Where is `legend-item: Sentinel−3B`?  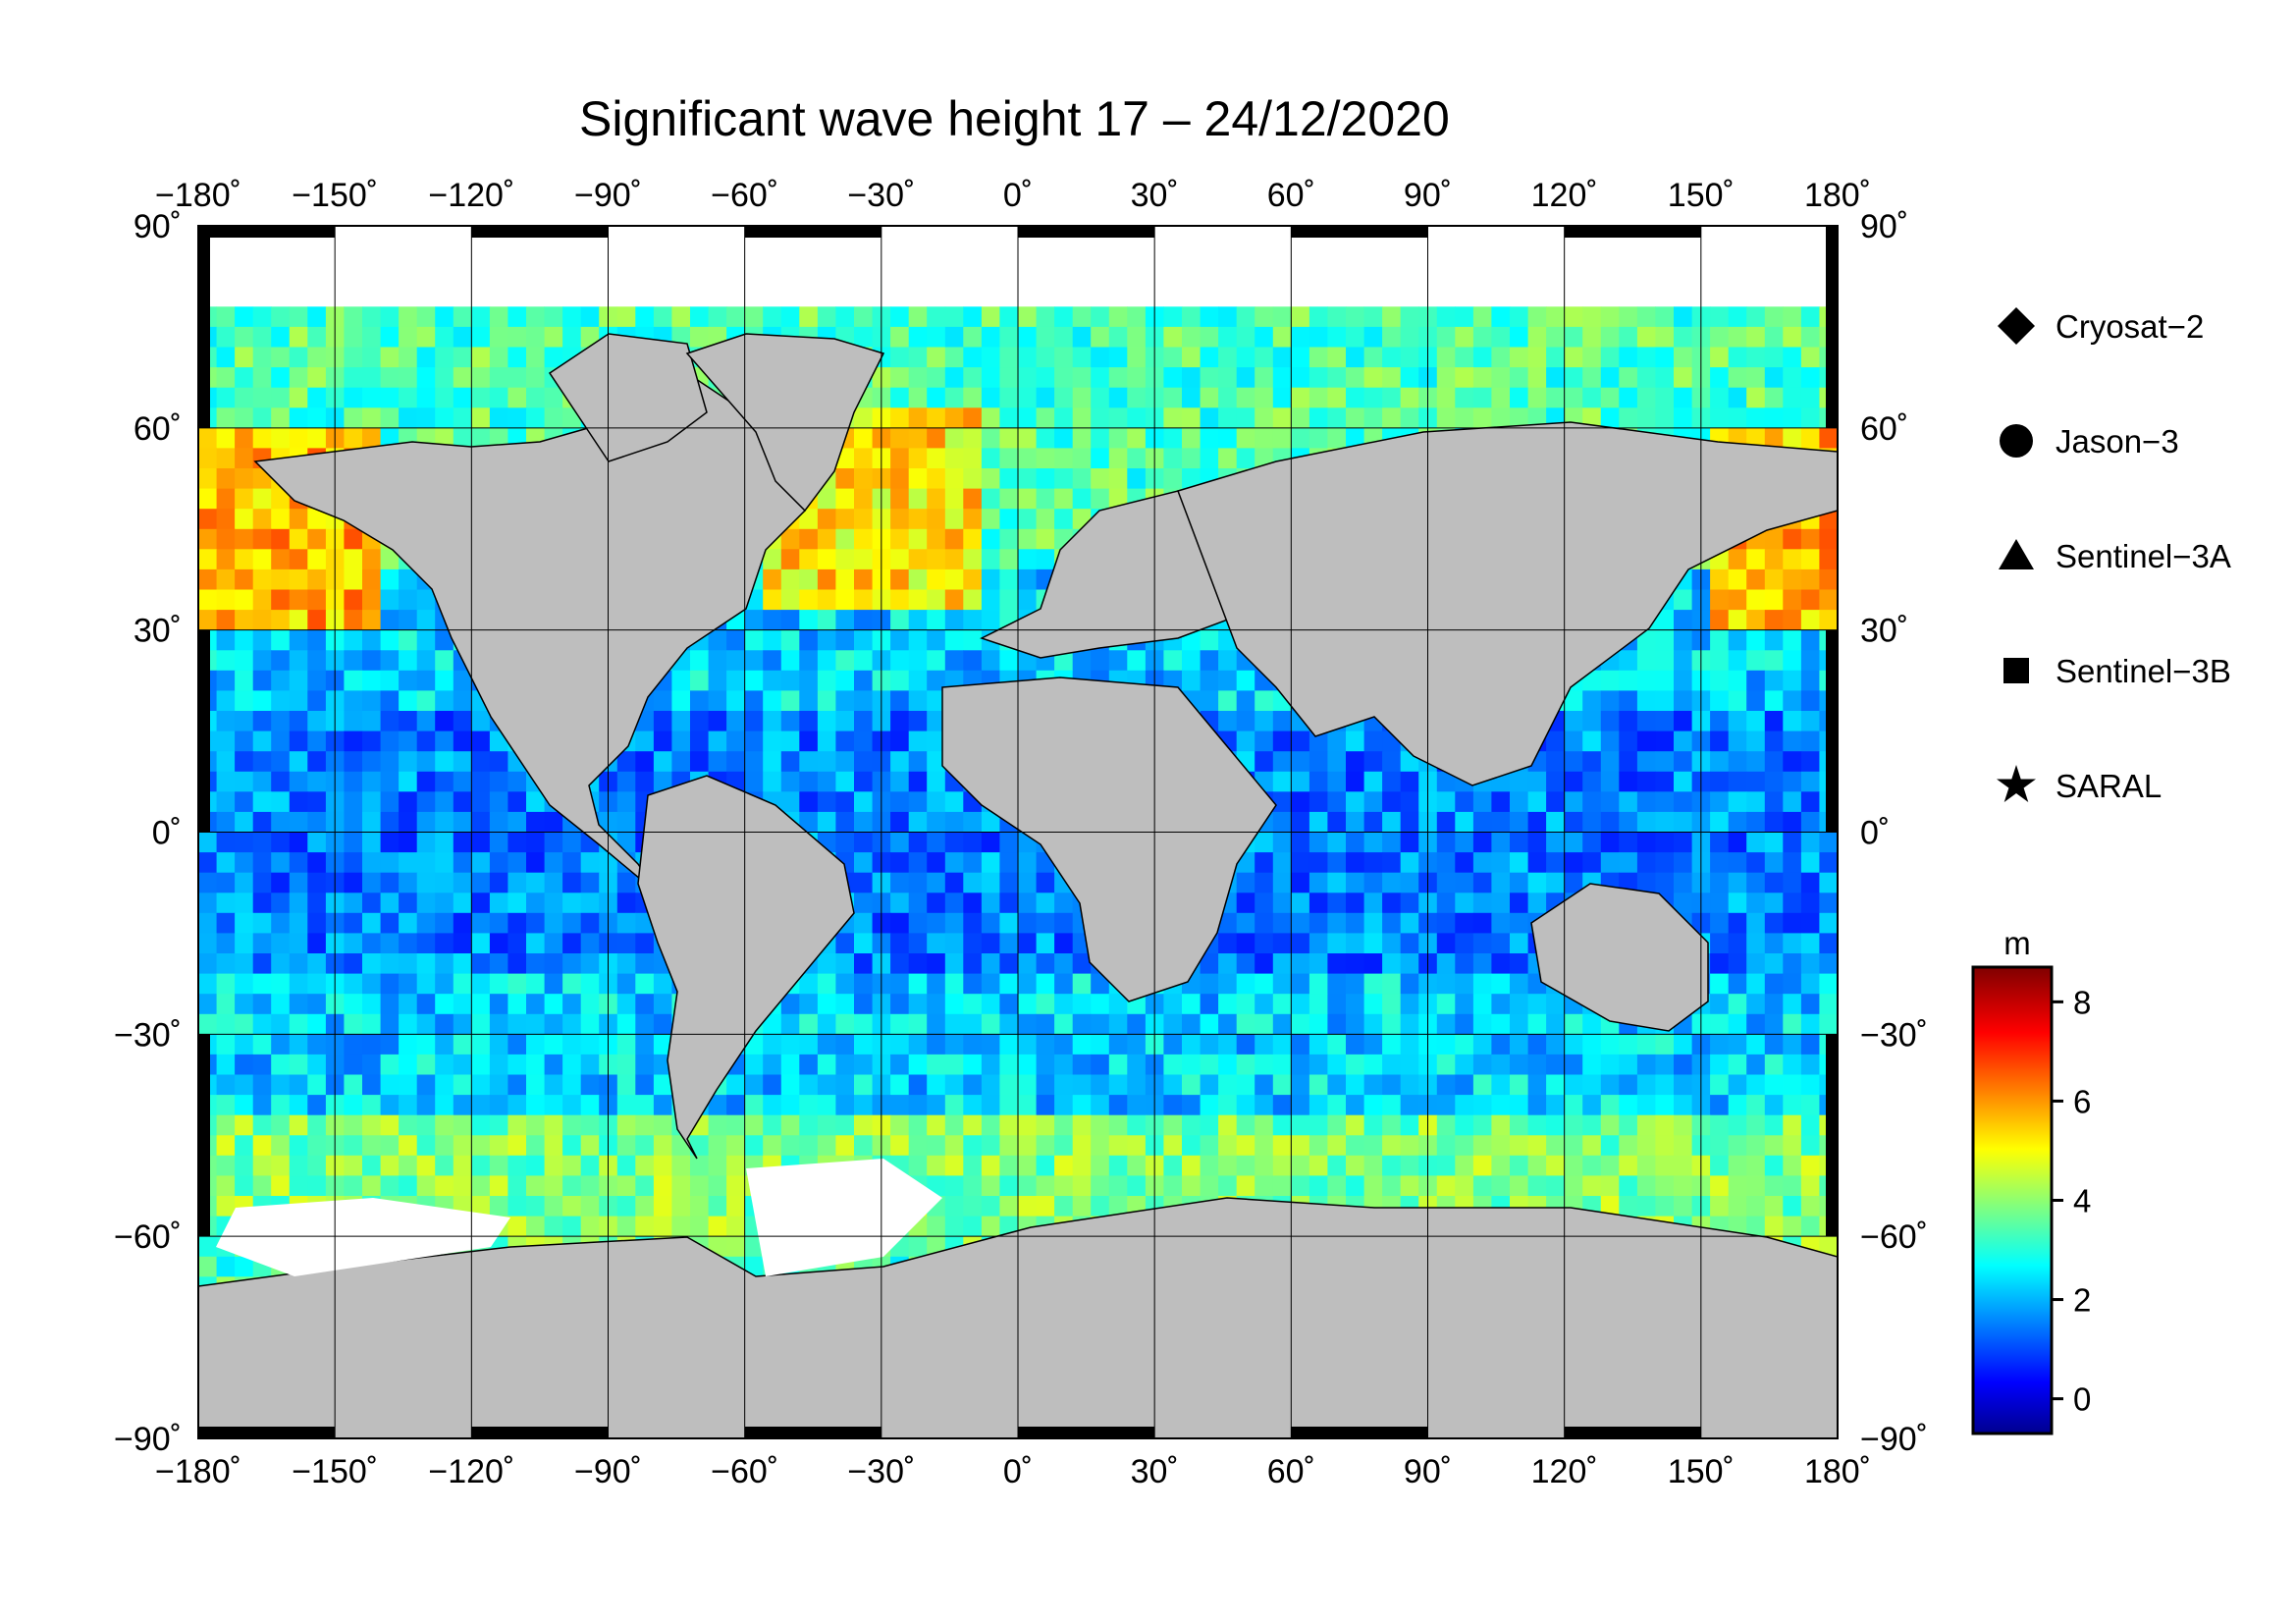 legend-item: Sentinel−3B is located at coordinates (2117, 671).